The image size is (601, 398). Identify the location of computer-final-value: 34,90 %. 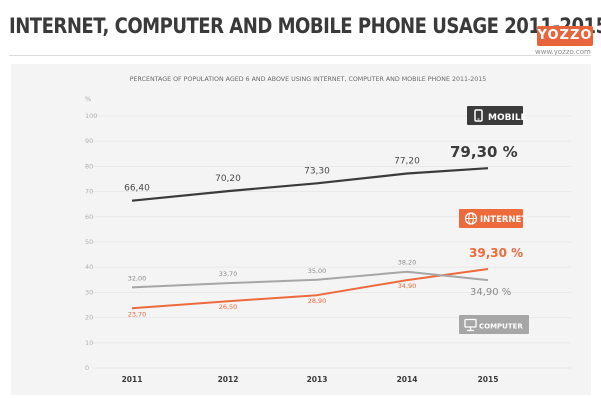
(490, 292).